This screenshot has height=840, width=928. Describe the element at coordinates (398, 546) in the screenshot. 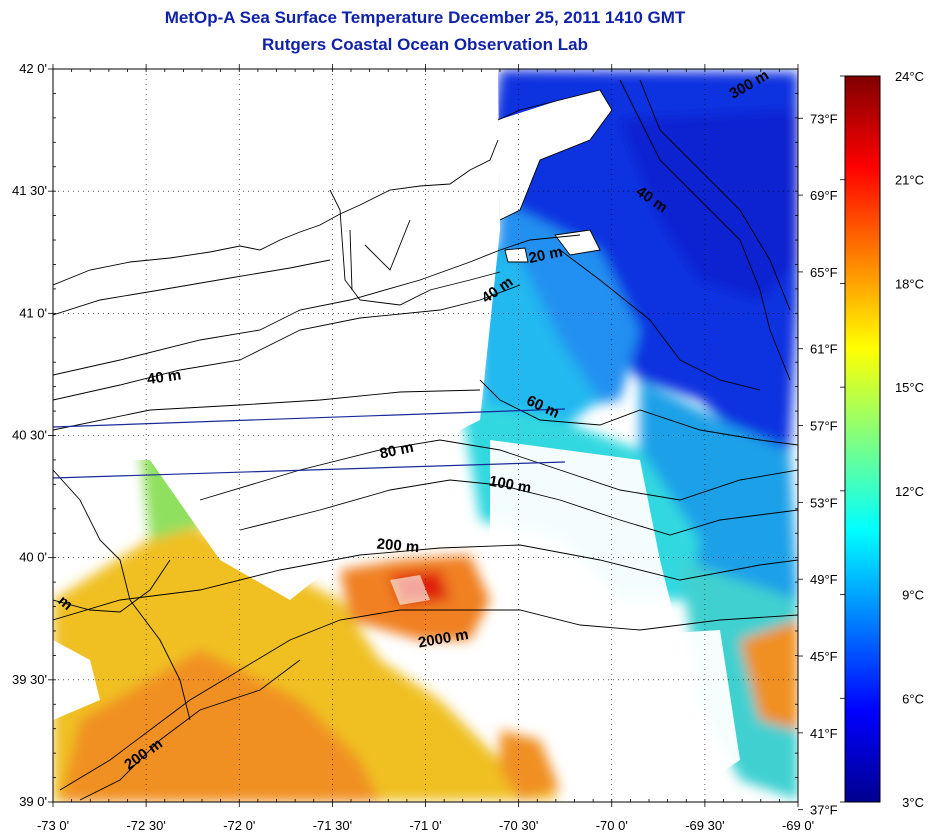

I see `contour-label: 200 m` at that location.